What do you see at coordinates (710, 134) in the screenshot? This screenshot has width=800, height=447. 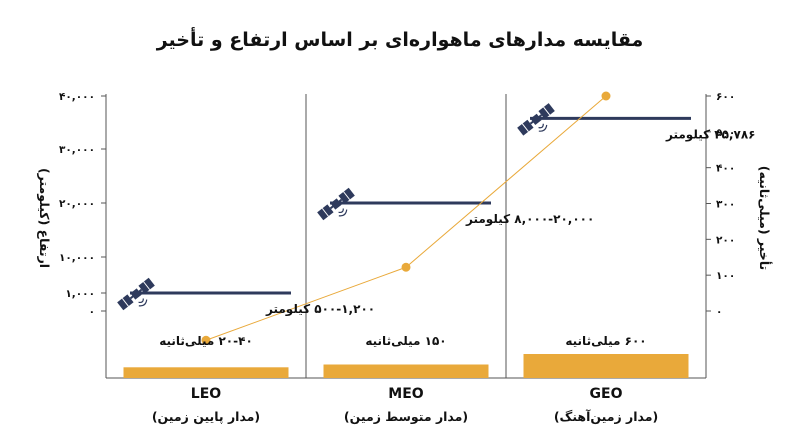 I see `altitude-label: ۳۵,۷۸۶ کیلومتر` at bounding box center [710, 134].